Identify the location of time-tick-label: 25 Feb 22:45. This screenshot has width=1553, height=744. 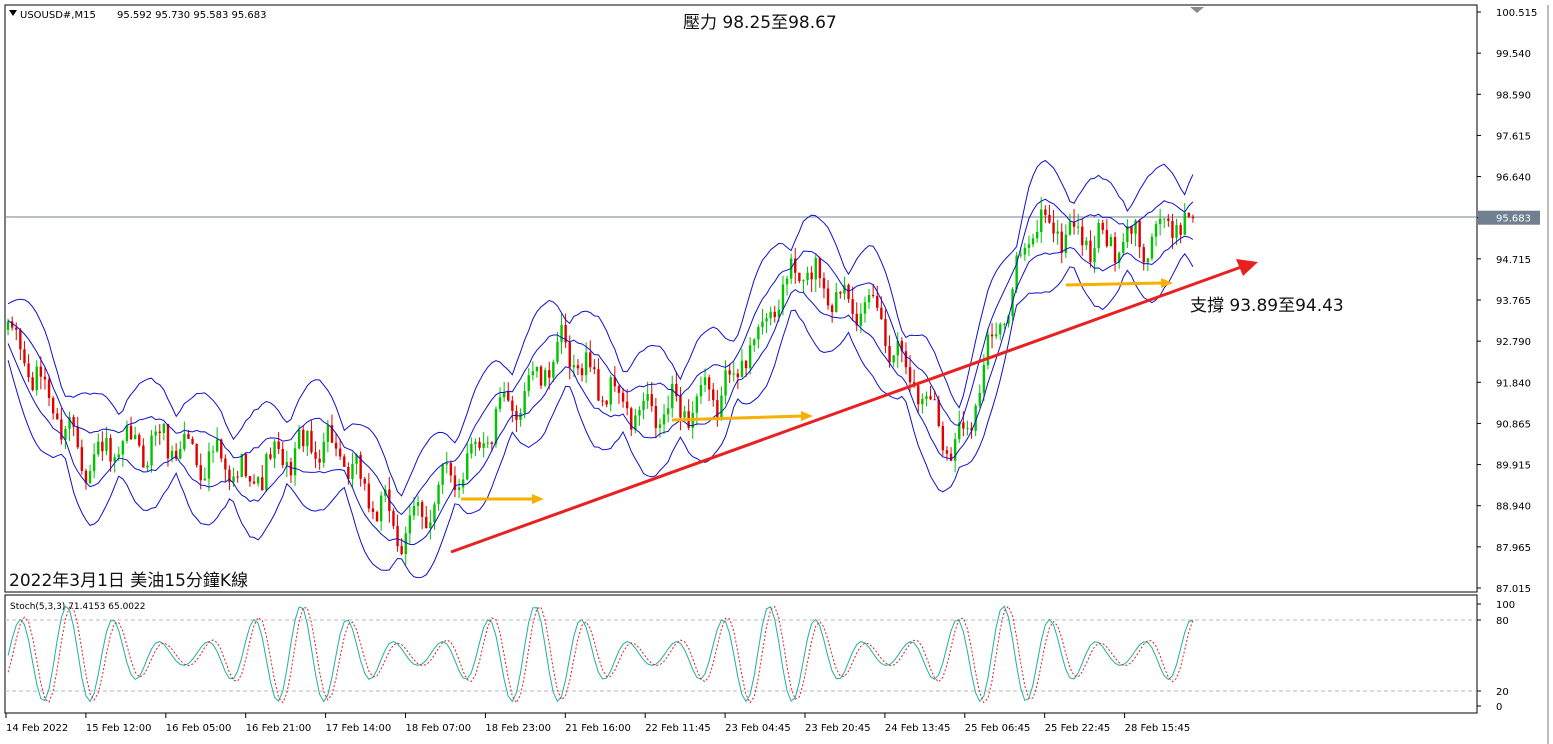
(1078, 728).